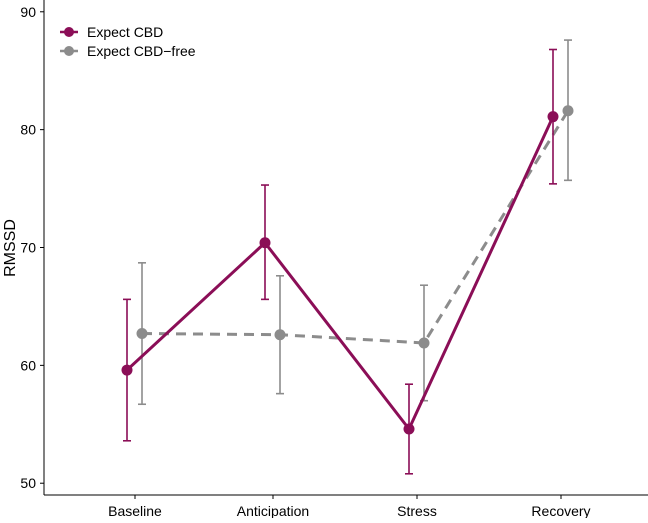 The image size is (648, 523). I want to click on legend-item-expect-cbd: Expect CBD, so click(111, 32).